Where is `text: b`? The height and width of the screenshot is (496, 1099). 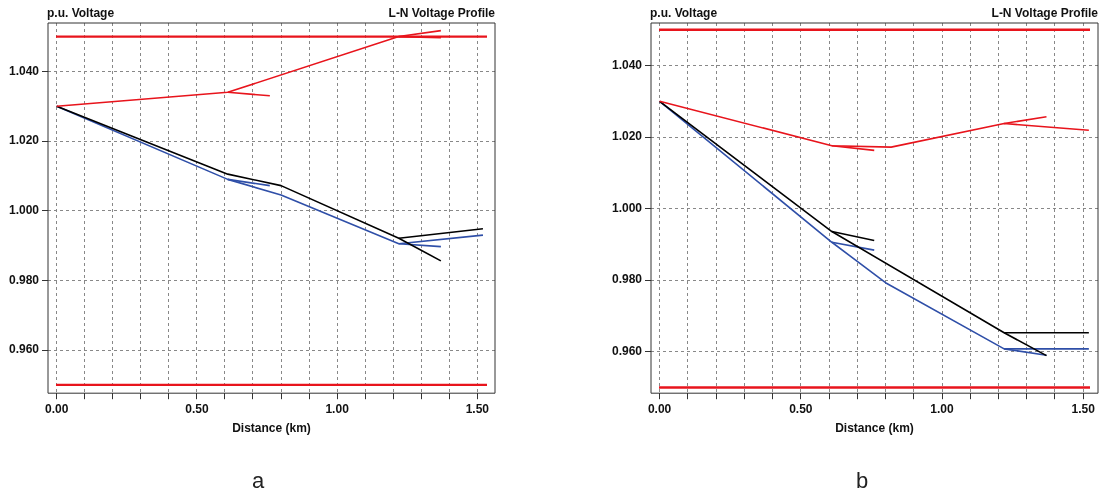 text: b is located at coordinates (862, 481).